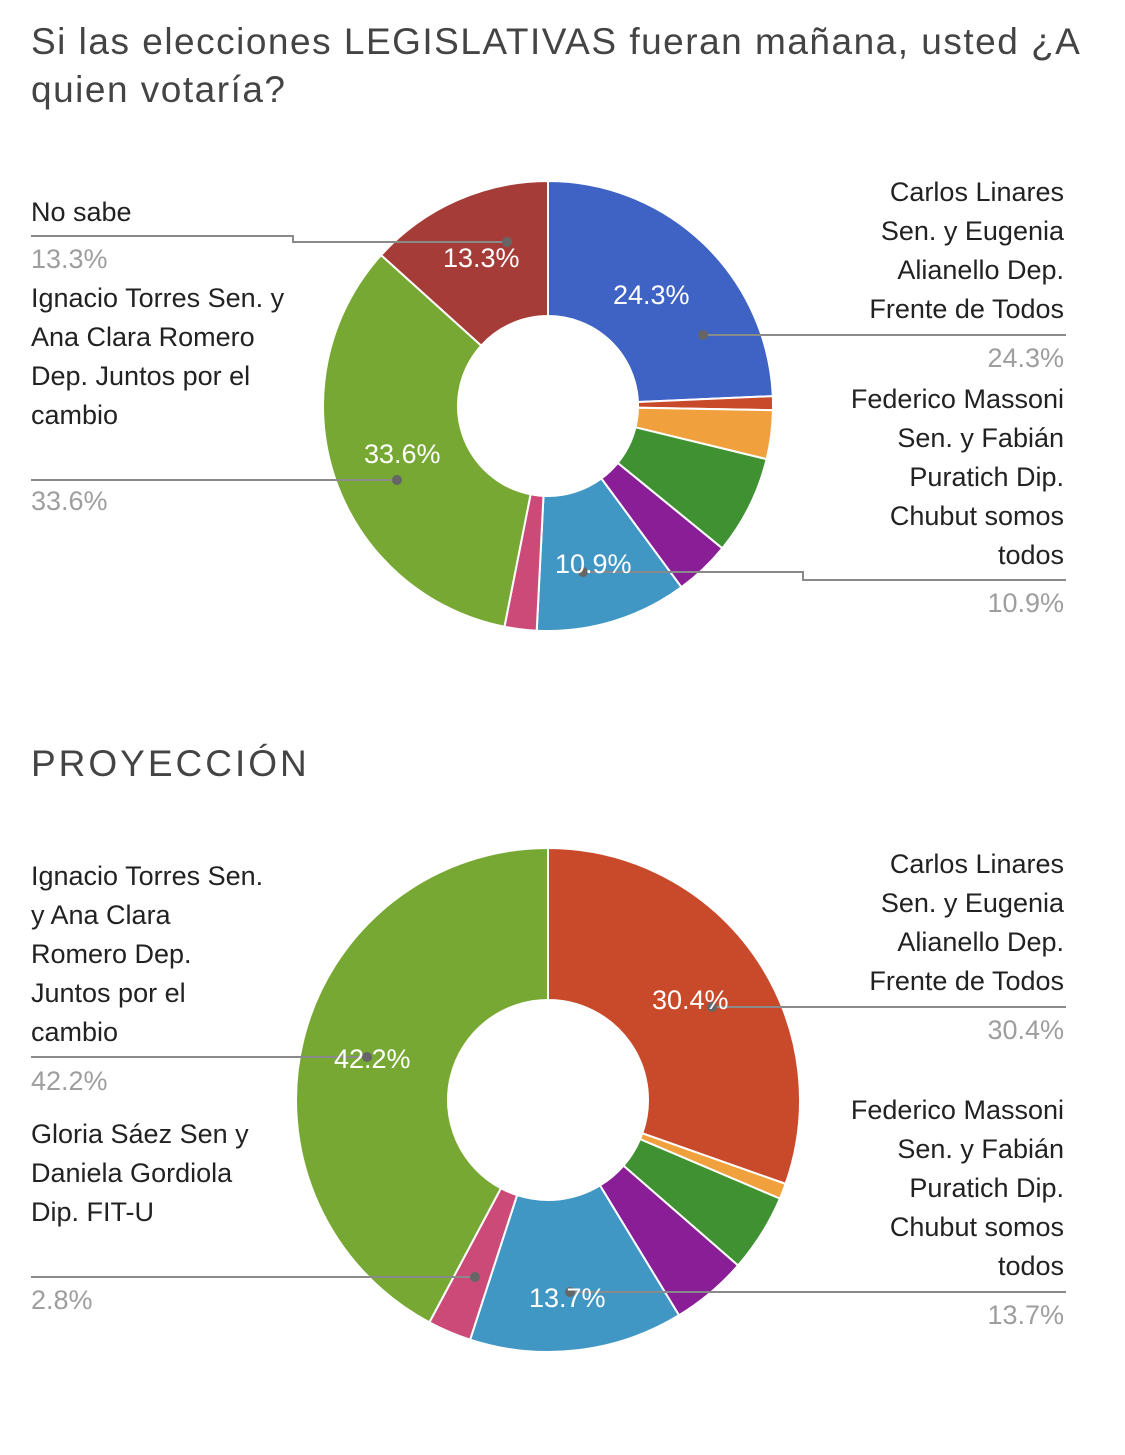 Image resolution: width=1125 pixels, height=1455 pixels. I want to click on c1-pct-linares: 24.3%, so click(1025, 358).